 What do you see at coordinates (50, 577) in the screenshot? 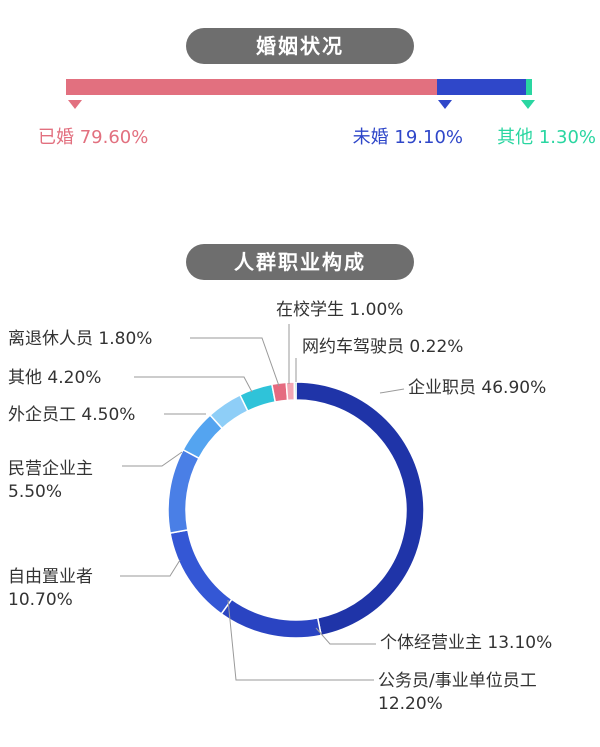
I see `donut-label-line1: 自由置业者` at bounding box center [50, 577].